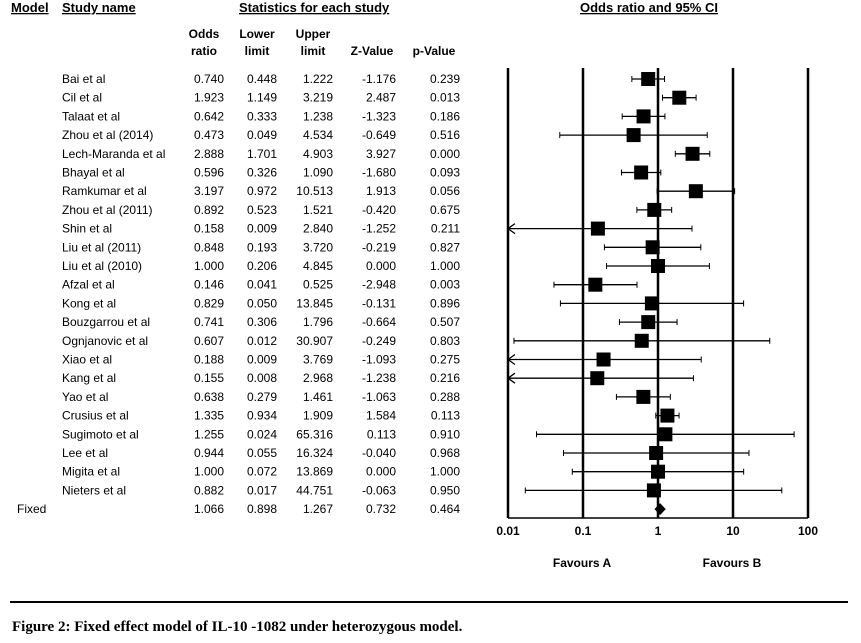 The image size is (861, 643). What do you see at coordinates (379, 247) in the screenshot?
I see `z-value: -0.219` at bounding box center [379, 247].